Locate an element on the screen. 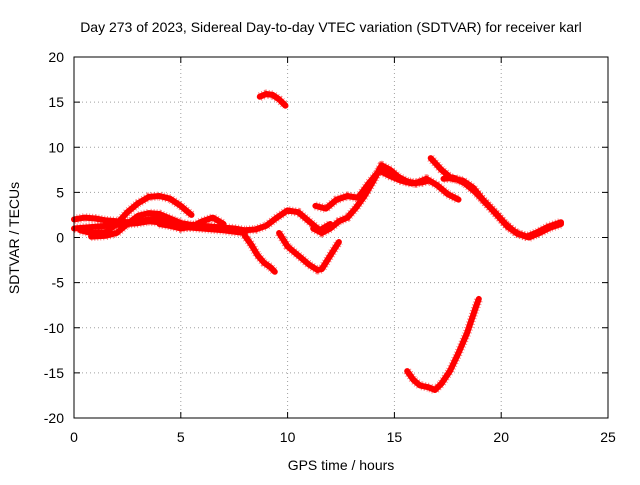 This screenshot has height=485, width=640. y-tick-label: -20 is located at coordinates (54, 418).